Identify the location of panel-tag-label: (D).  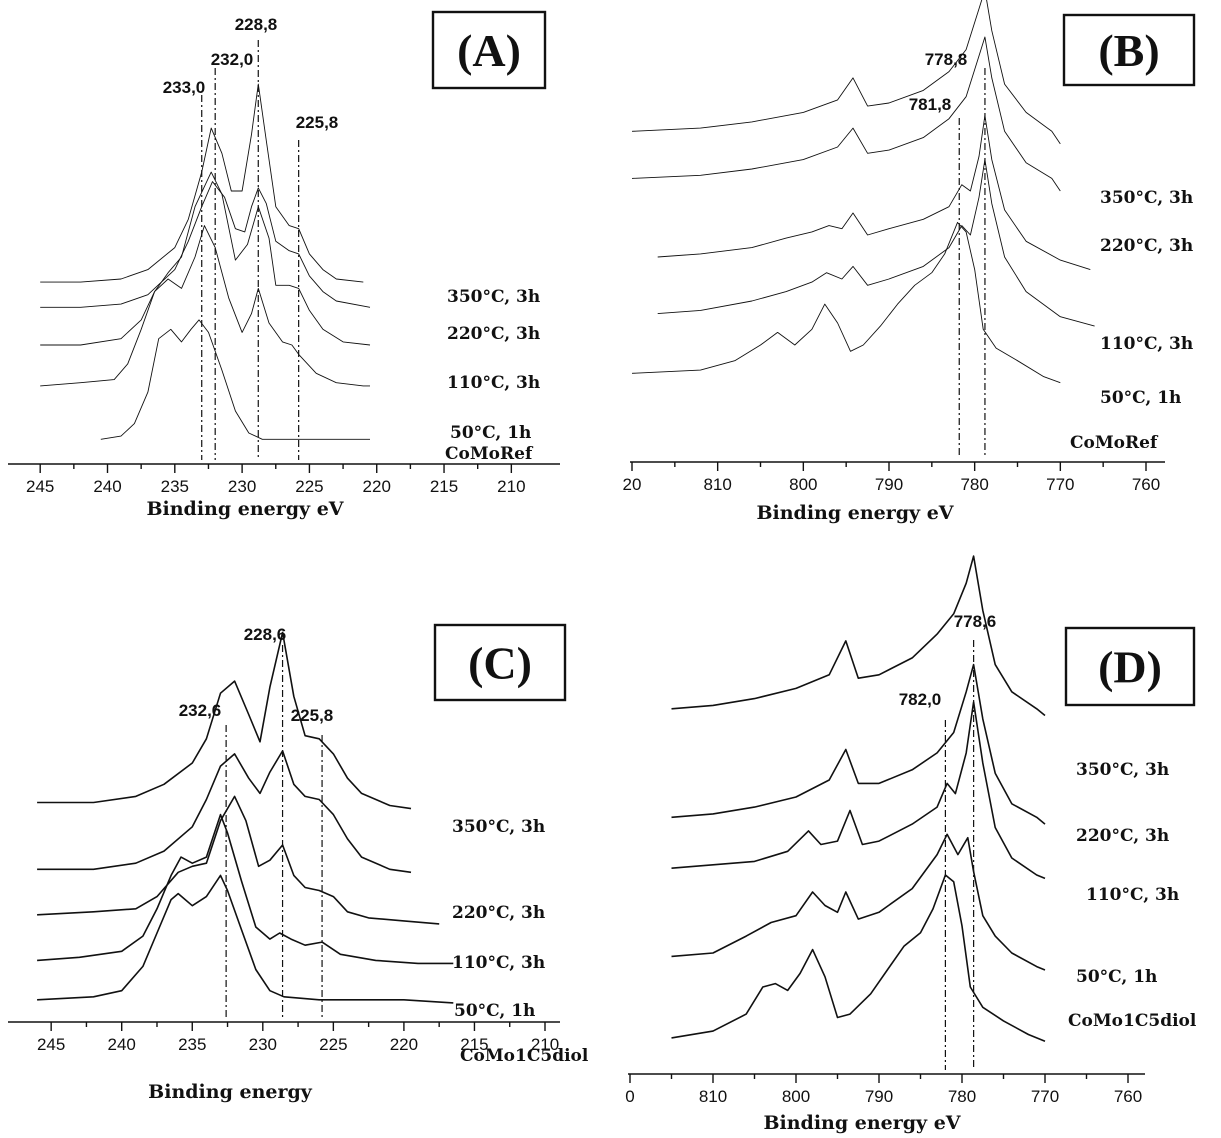
(1130, 667).